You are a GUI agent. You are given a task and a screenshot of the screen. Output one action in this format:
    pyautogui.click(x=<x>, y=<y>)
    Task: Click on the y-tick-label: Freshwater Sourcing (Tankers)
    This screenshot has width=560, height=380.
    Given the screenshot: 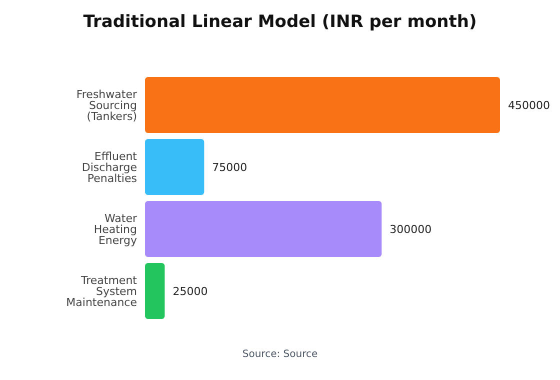 What is the action you would take?
    pyautogui.click(x=107, y=105)
    